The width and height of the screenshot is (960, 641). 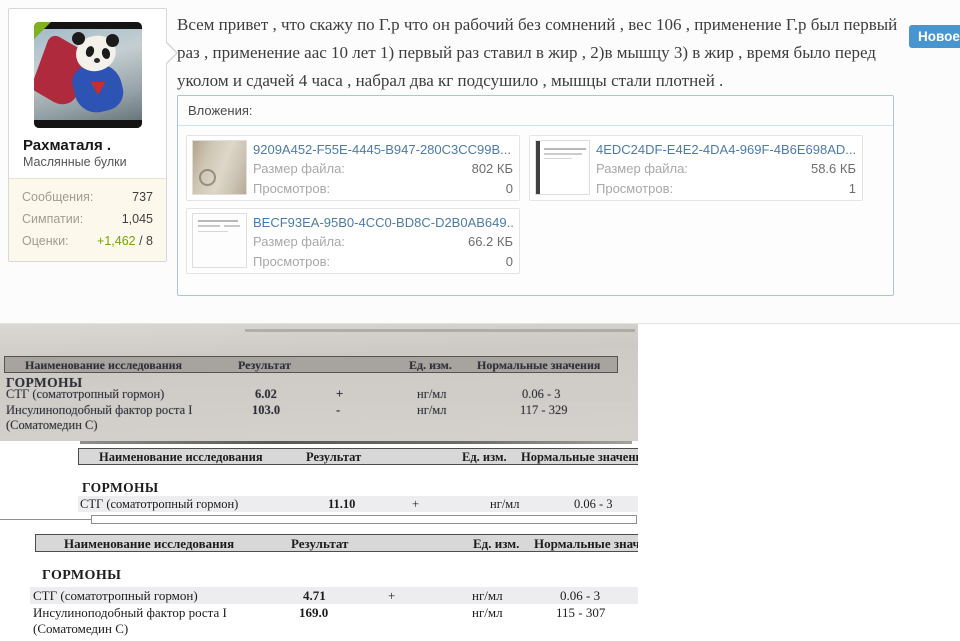 What do you see at coordinates (544, 410) in the screenshot?
I see `lab-row-normal: 117 - 329` at bounding box center [544, 410].